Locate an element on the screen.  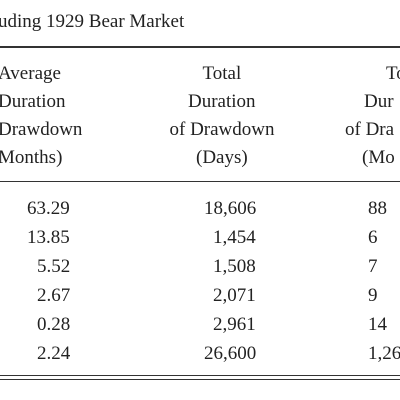
table-cell: 88 is located at coordinates (377, 208).